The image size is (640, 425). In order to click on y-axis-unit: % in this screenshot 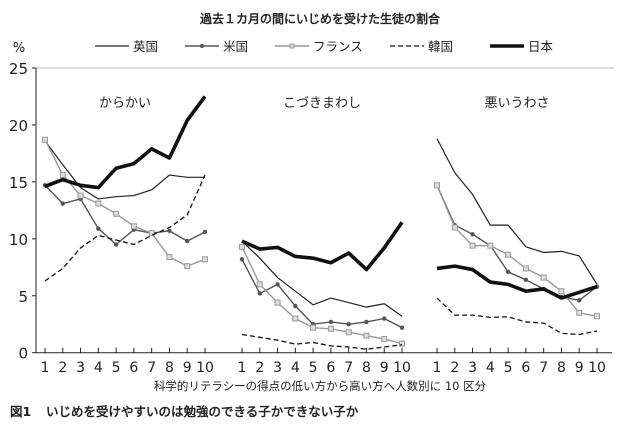, I will do `click(19, 48)`.